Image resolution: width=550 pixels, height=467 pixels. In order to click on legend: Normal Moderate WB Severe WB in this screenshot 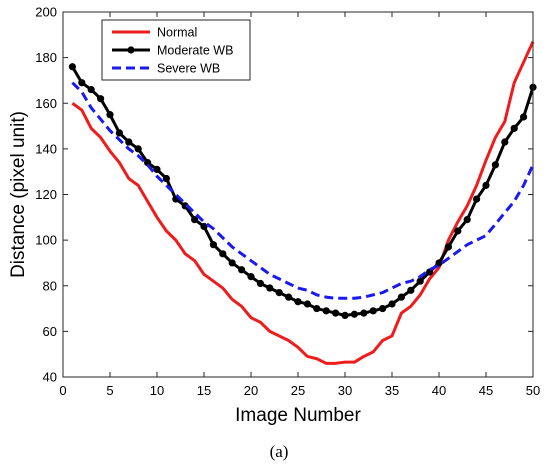, I will do `click(176, 50)`.